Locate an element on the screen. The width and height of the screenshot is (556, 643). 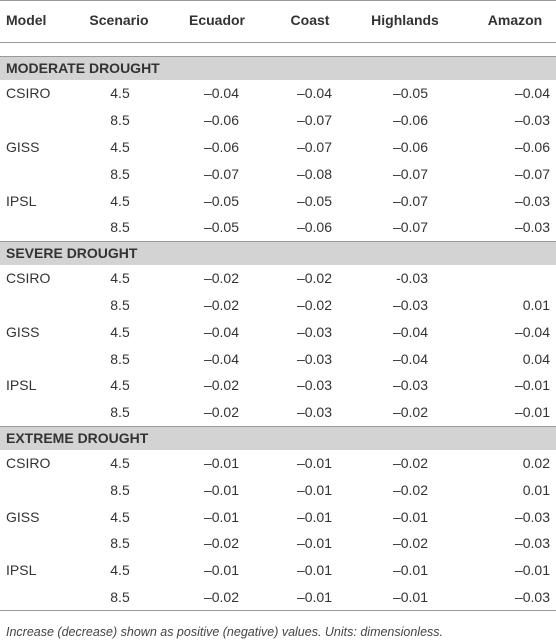
column-header: Ecuador is located at coordinates (217, 20).